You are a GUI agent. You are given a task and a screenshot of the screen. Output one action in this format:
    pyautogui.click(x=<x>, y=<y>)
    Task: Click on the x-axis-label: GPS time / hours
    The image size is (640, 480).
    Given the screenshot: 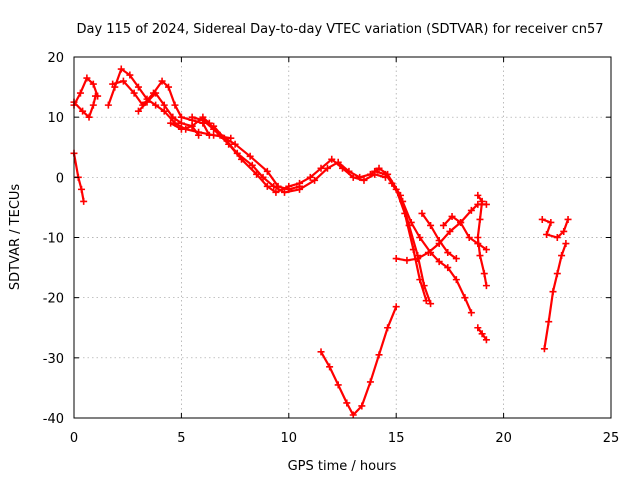 What is the action you would take?
    pyautogui.click(x=342, y=466)
    